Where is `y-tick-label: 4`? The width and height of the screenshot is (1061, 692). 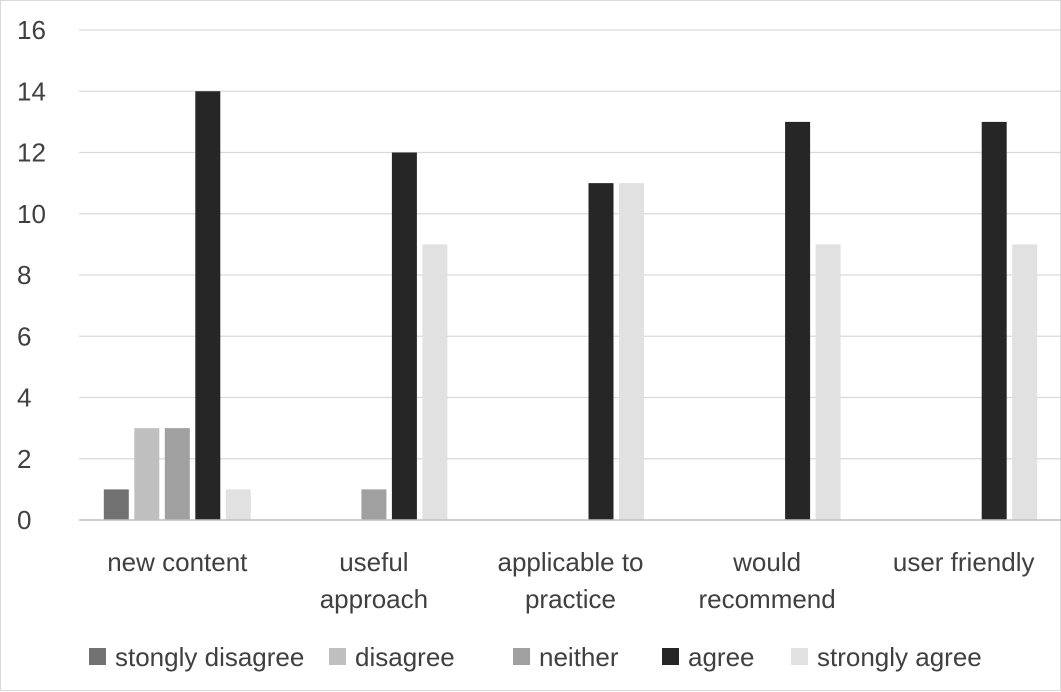
y-tick-label: 4 is located at coordinates (24, 398).